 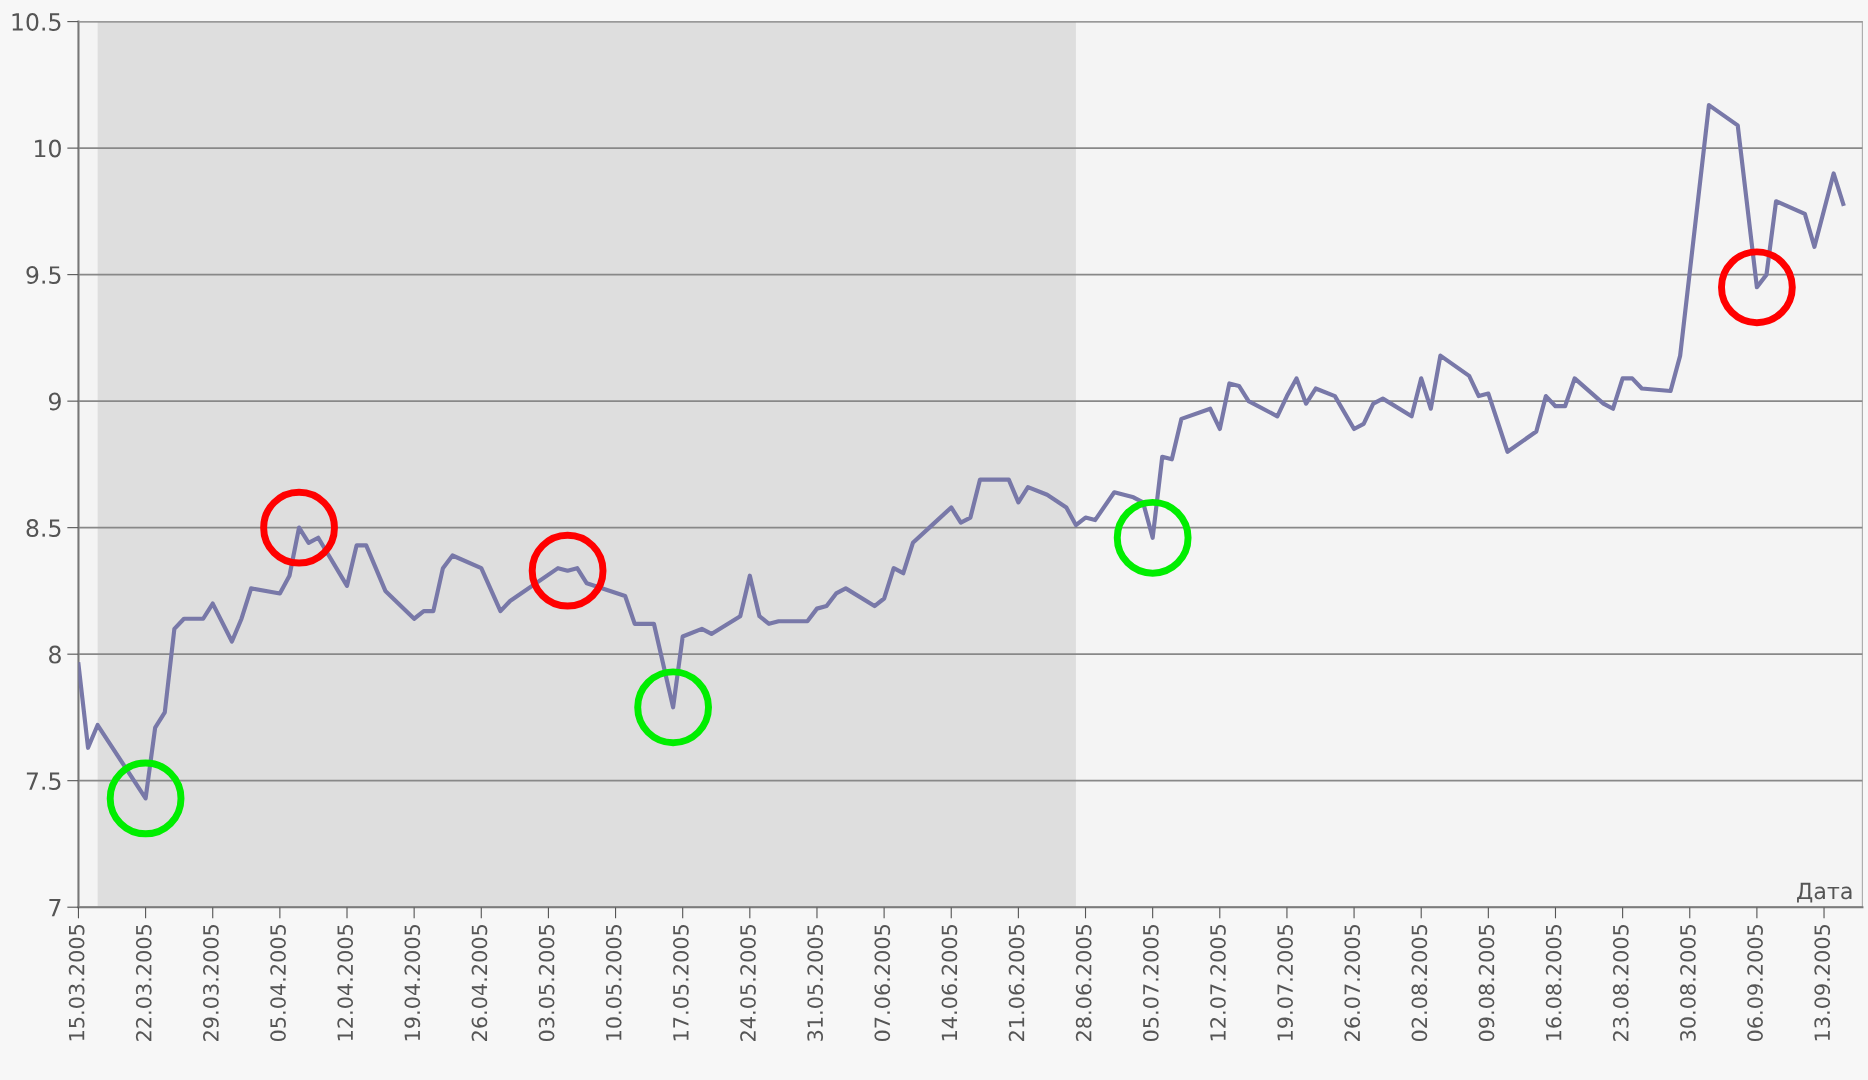 I want to click on x-tick-label: 02.08.2005, so click(x=1419, y=983).